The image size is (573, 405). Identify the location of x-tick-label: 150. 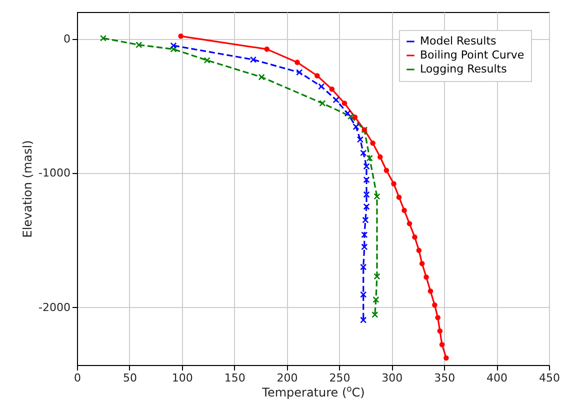
(235, 378).